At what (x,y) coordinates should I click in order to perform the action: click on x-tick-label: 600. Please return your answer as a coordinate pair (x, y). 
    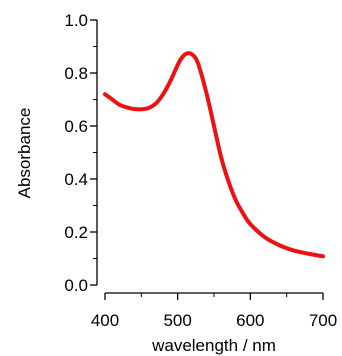
    Looking at the image, I should click on (250, 320).